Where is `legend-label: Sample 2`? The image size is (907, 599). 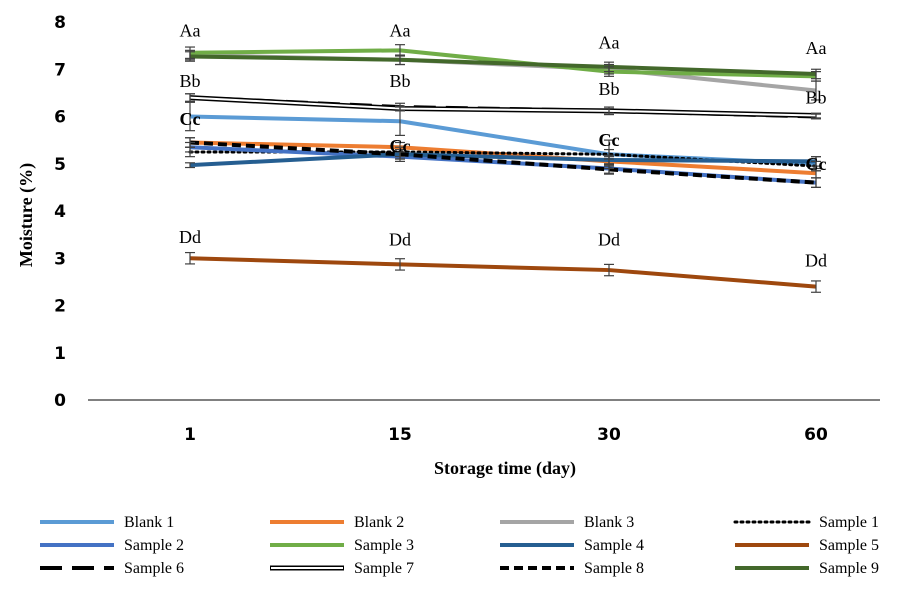
legend-label: Sample 2 is located at coordinates (154, 545).